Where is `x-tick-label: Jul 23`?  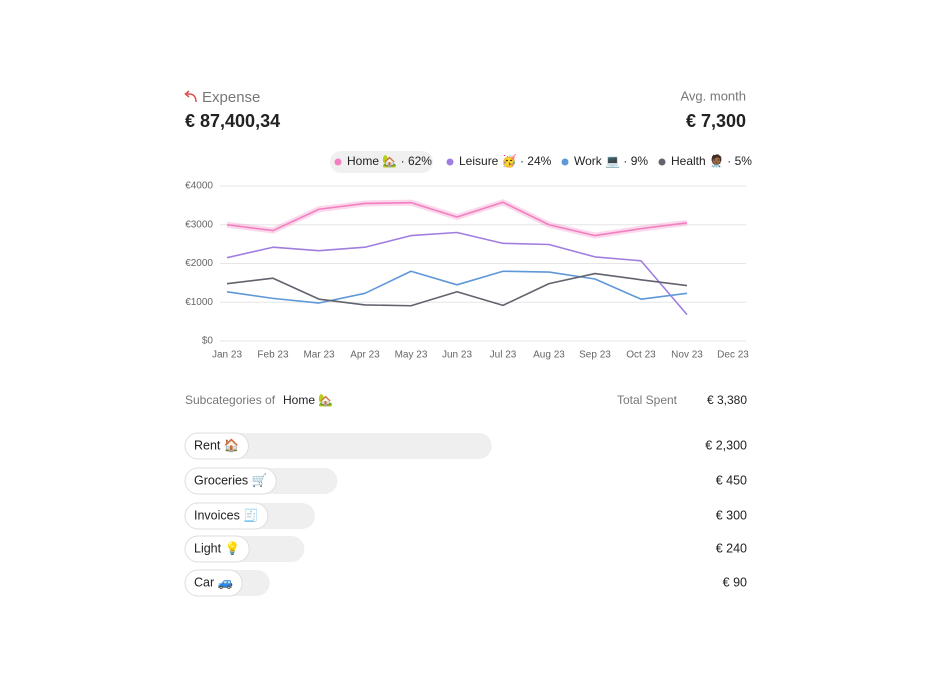
x-tick-label: Jul 23 is located at coordinates (503, 355).